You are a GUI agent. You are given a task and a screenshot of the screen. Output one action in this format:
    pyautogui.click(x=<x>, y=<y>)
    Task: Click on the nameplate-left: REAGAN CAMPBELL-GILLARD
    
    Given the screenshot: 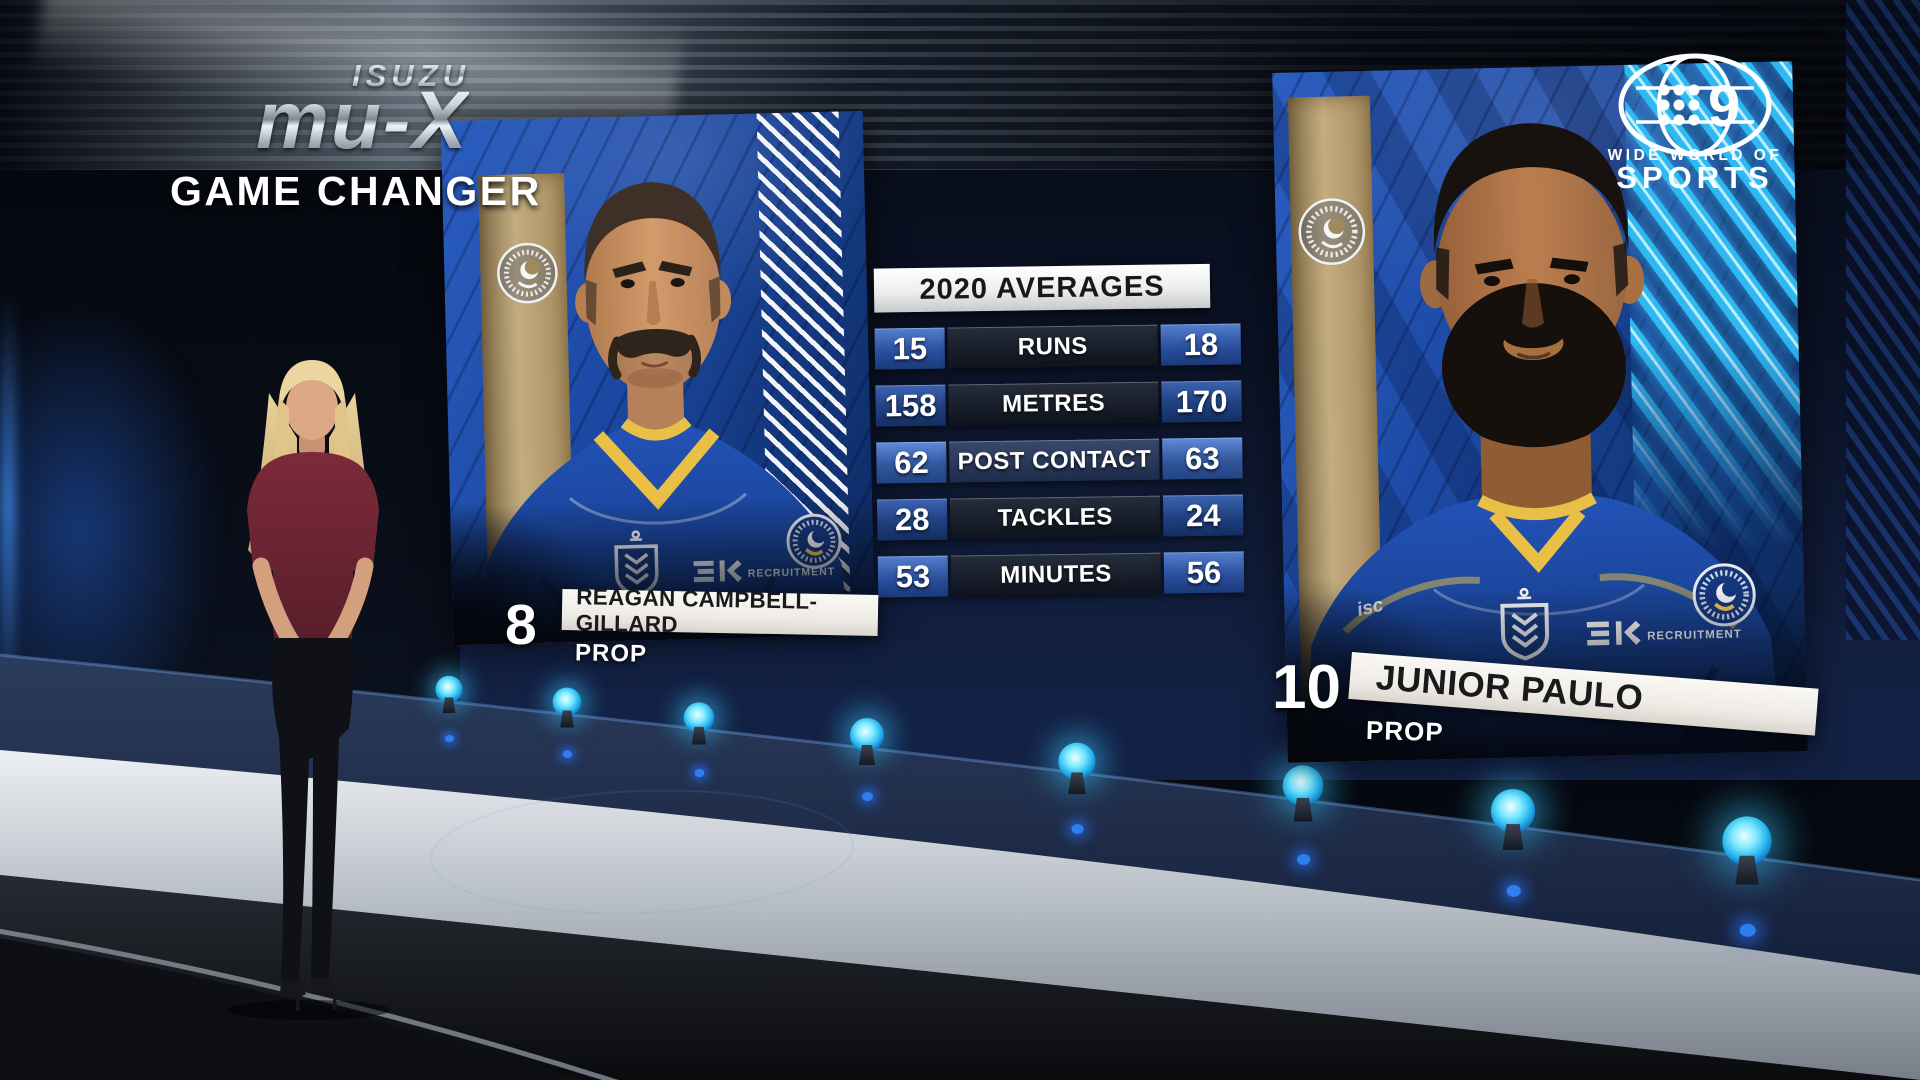 What is the action you would take?
    pyautogui.click(x=720, y=610)
    